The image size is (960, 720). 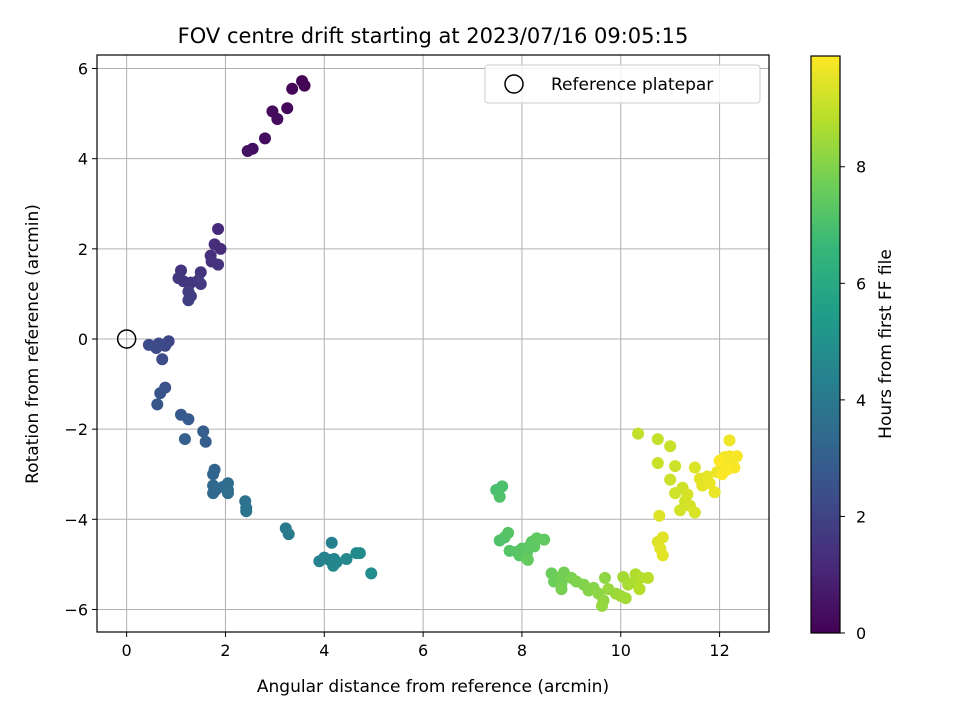 What do you see at coordinates (861, 167) in the screenshot?
I see `colorbar-tick-label: 8` at bounding box center [861, 167].